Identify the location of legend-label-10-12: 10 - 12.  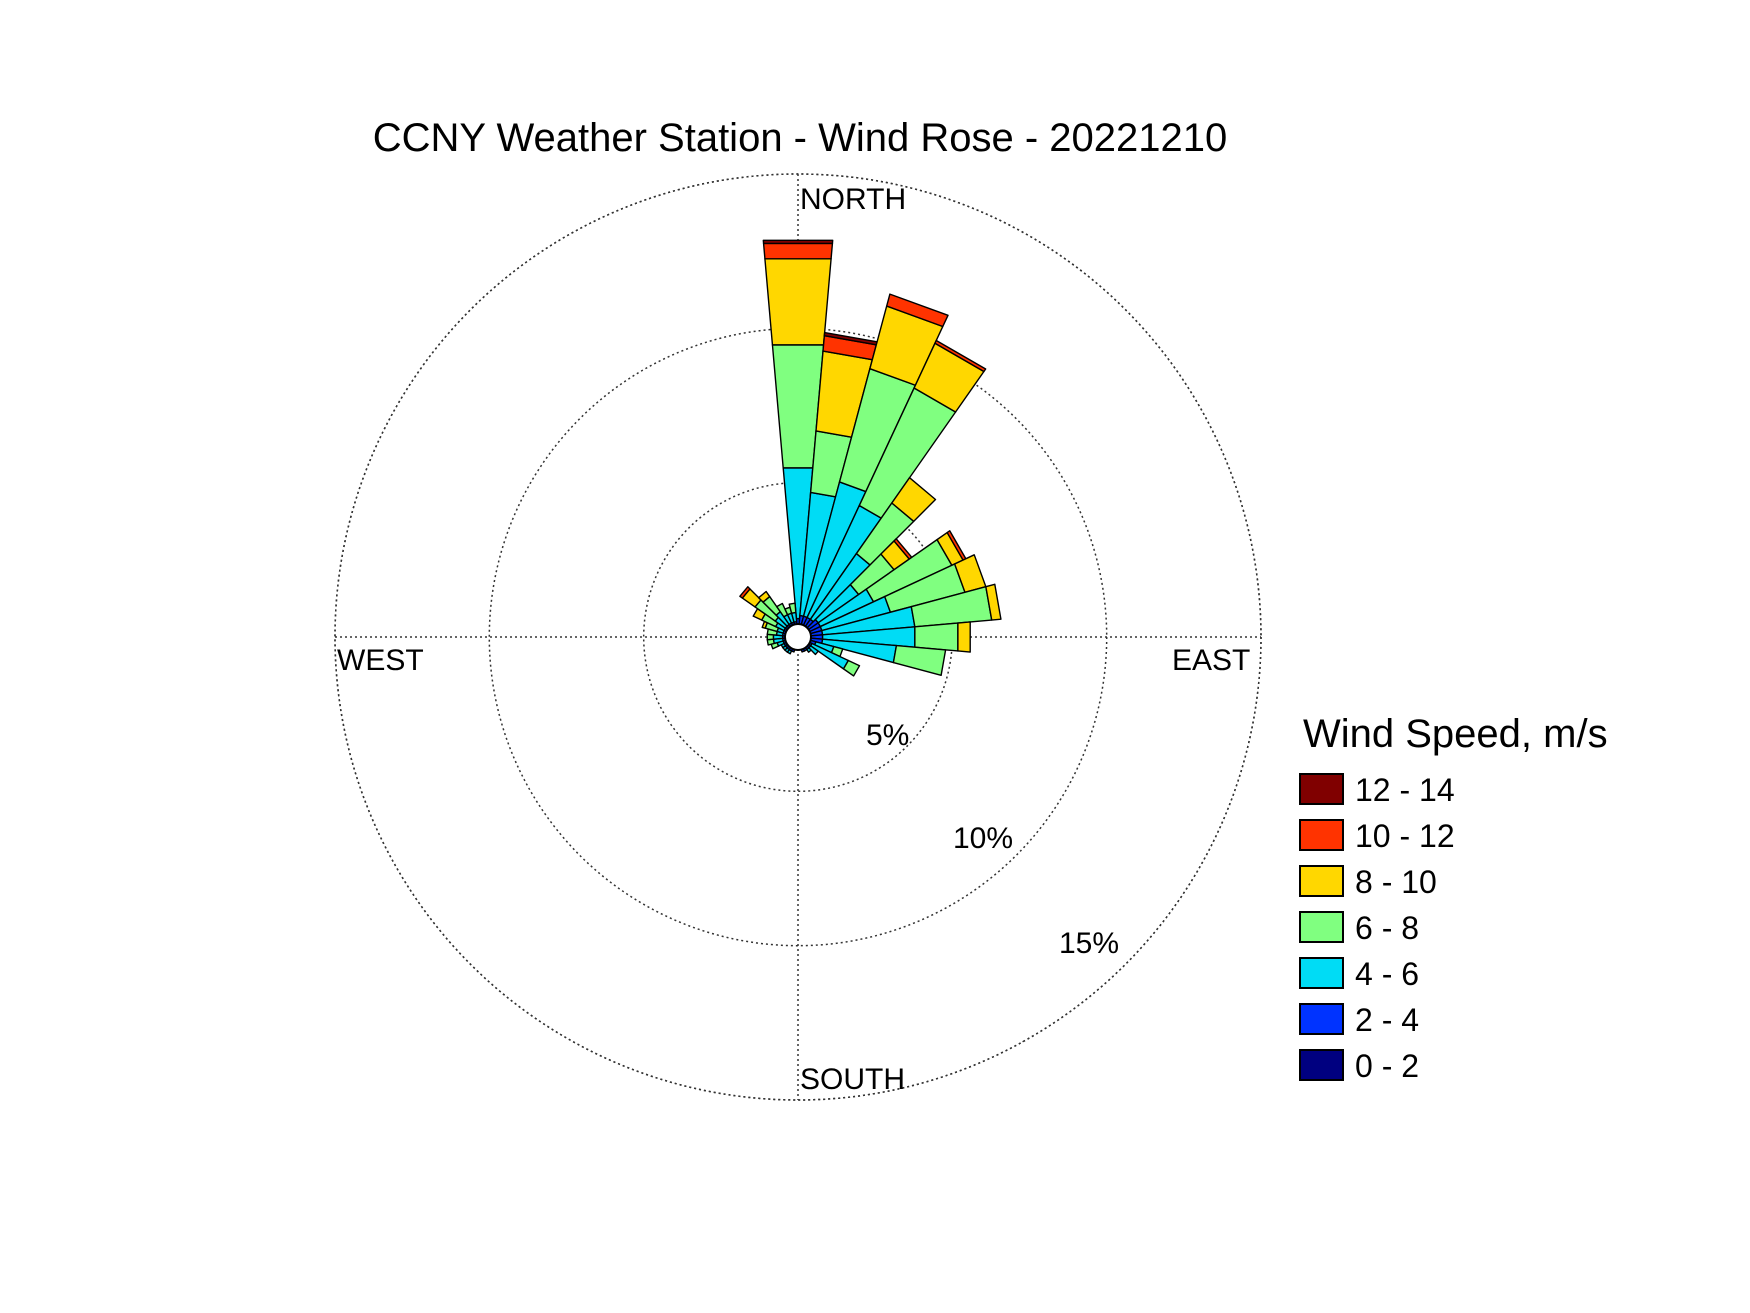
(1405, 836).